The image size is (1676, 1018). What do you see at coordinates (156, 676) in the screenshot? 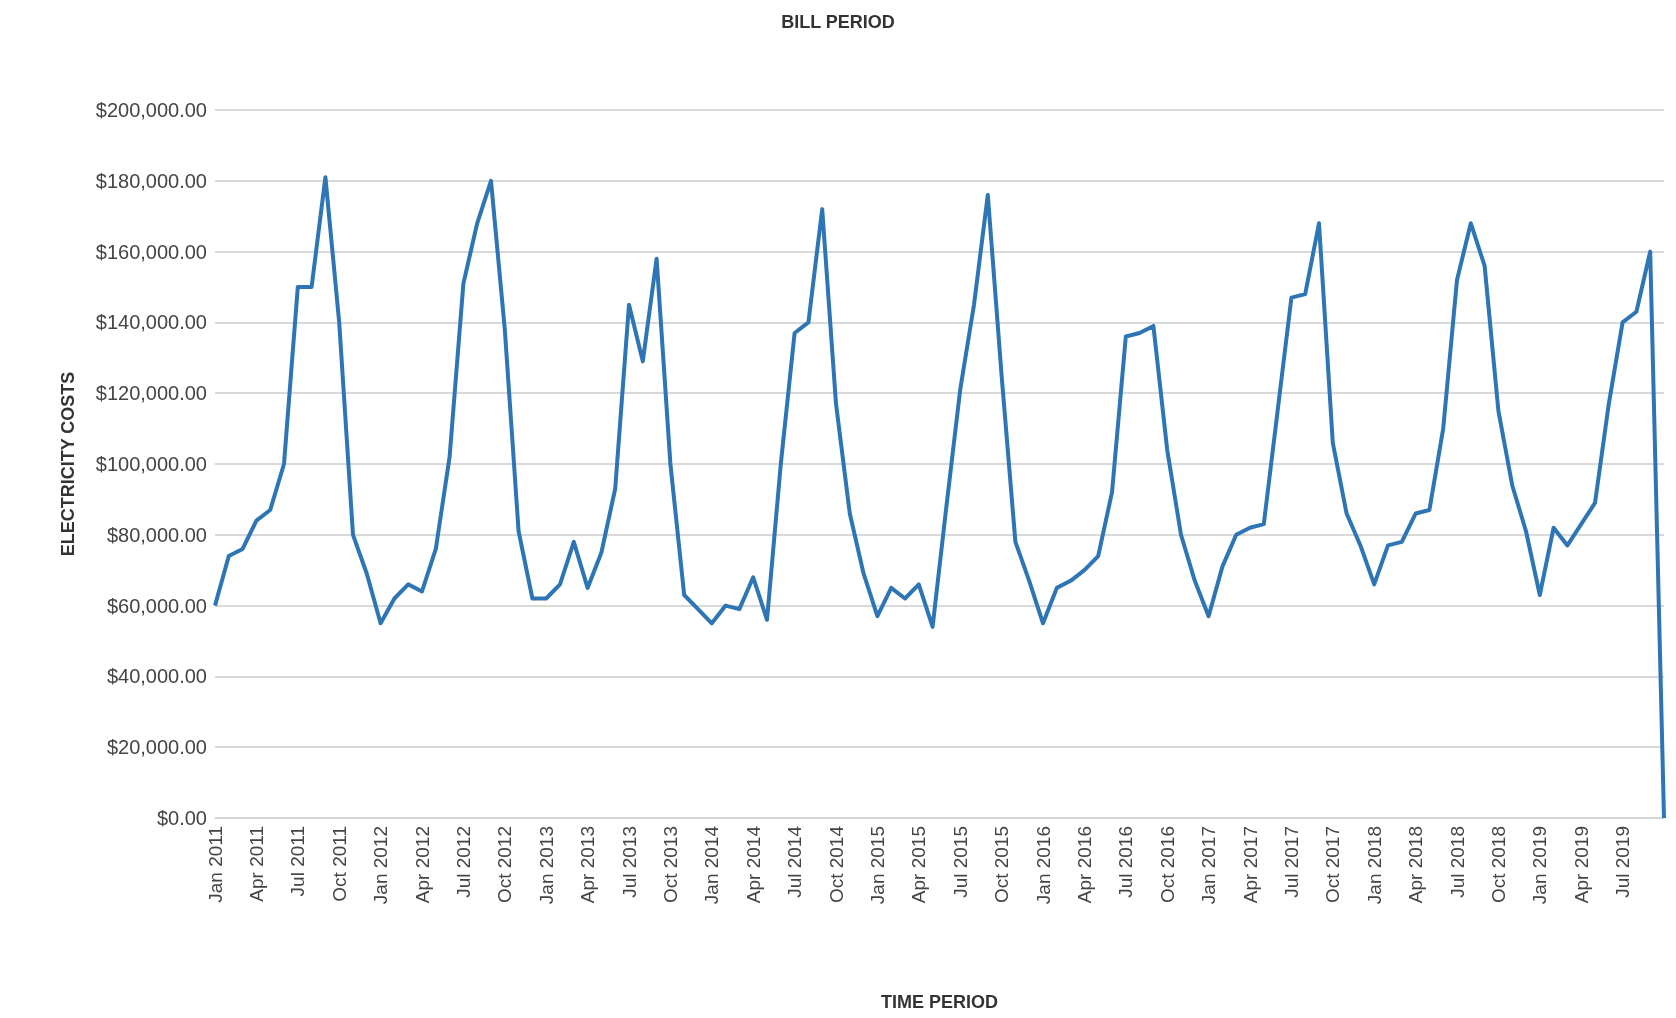
I see `y-tick-label: $40,000.00` at bounding box center [156, 676].